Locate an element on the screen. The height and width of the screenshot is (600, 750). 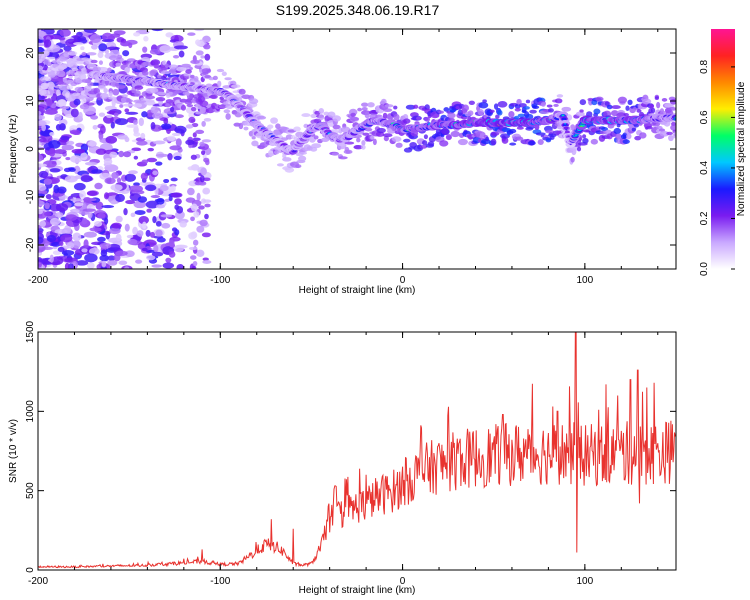
colorbar-tick-label: 0.0 is located at coordinates (704, 269).